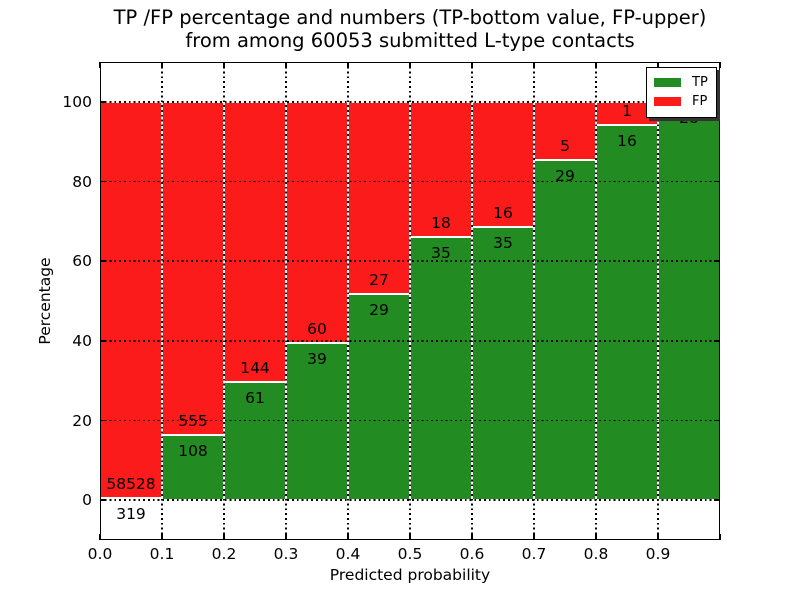 The image size is (800, 600). What do you see at coordinates (441, 223) in the screenshot?
I see `fp-count-label: 18` at bounding box center [441, 223].